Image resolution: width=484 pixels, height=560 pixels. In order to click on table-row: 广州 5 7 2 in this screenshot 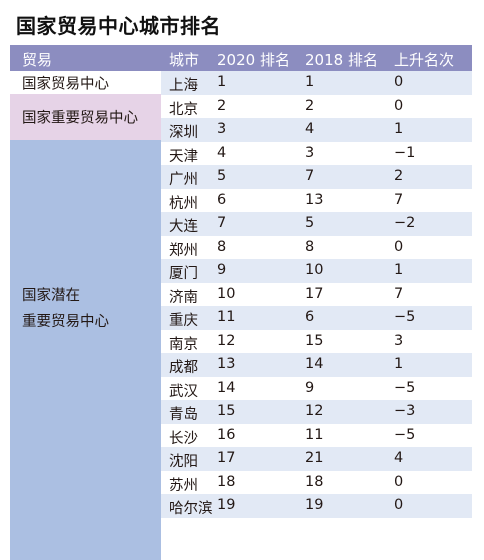, I will do `click(316, 177)`.